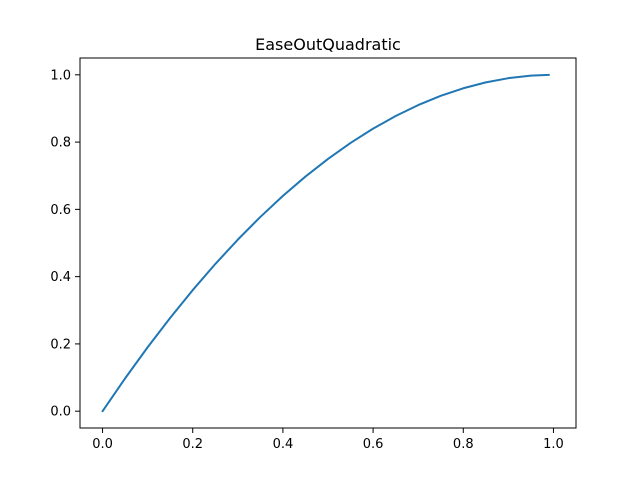  Describe the element at coordinates (373, 444) in the screenshot. I see `x-tick-label: 0.6` at that location.